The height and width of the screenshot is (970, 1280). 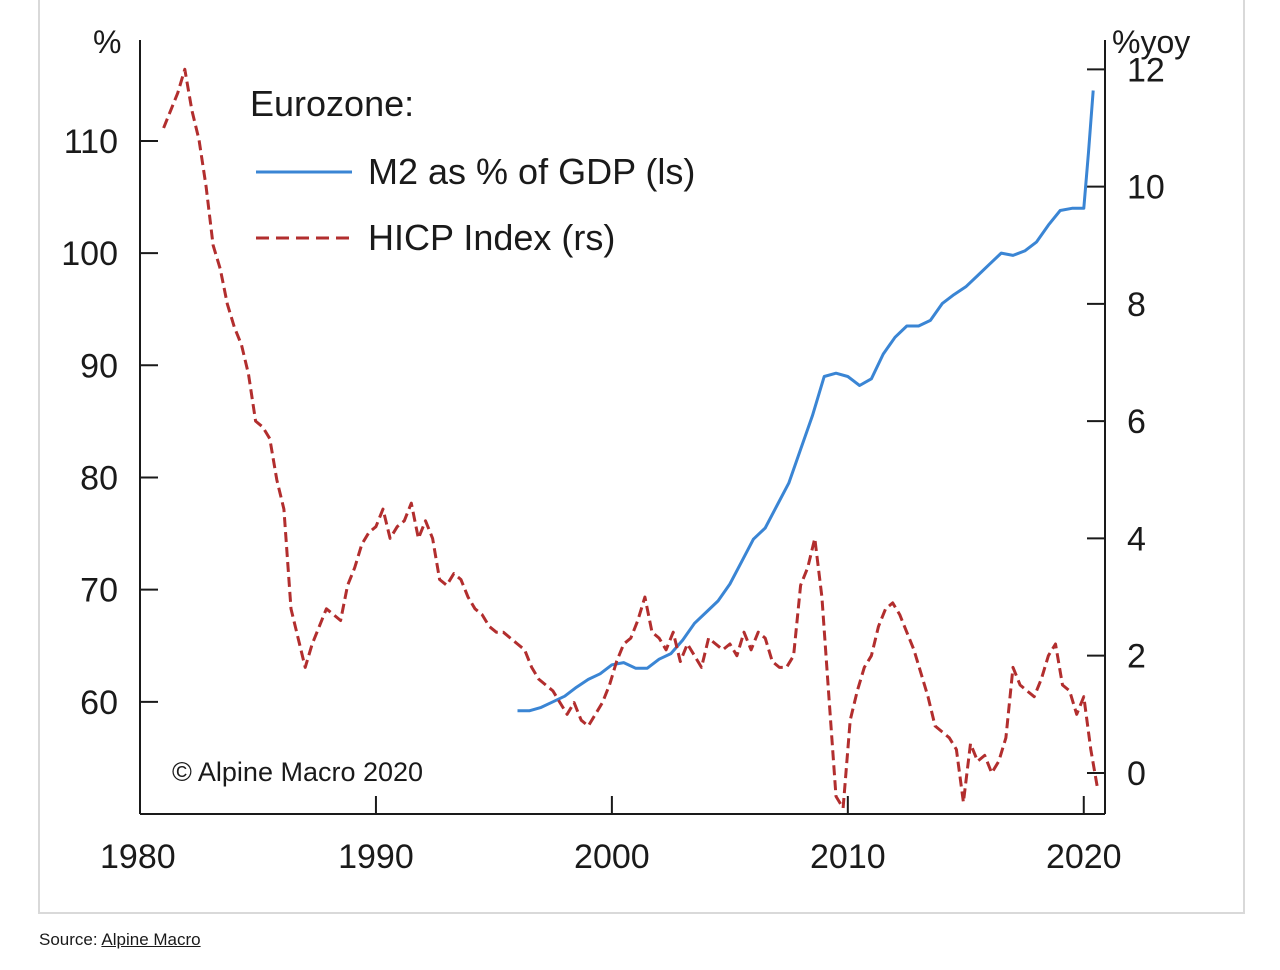 What do you see at coordinates (107, 42) in the screenshot?
I see `left-axis-unit: %` at bounding box center [107, 42].